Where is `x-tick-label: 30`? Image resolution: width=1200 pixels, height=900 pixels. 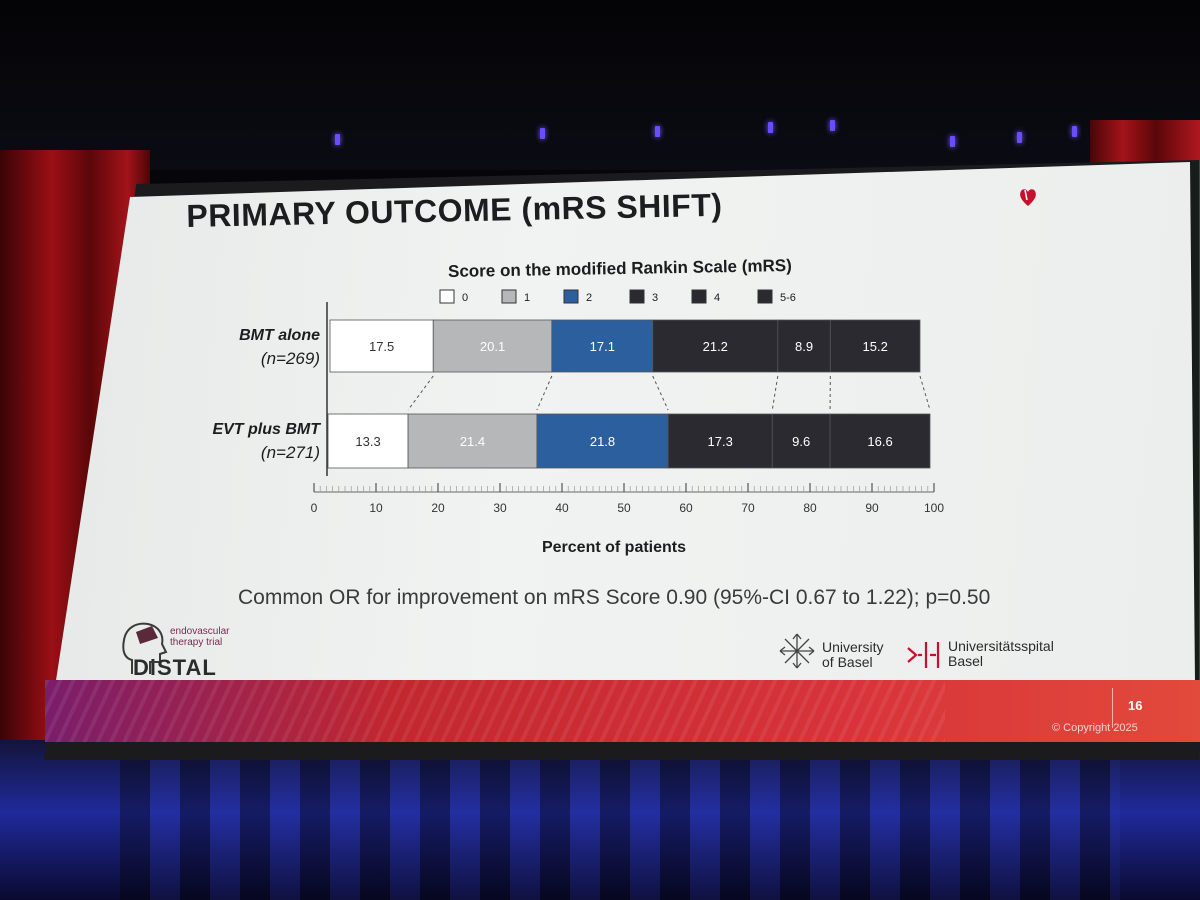 x-tick-label: 30 is located at coordinates (500, 508).